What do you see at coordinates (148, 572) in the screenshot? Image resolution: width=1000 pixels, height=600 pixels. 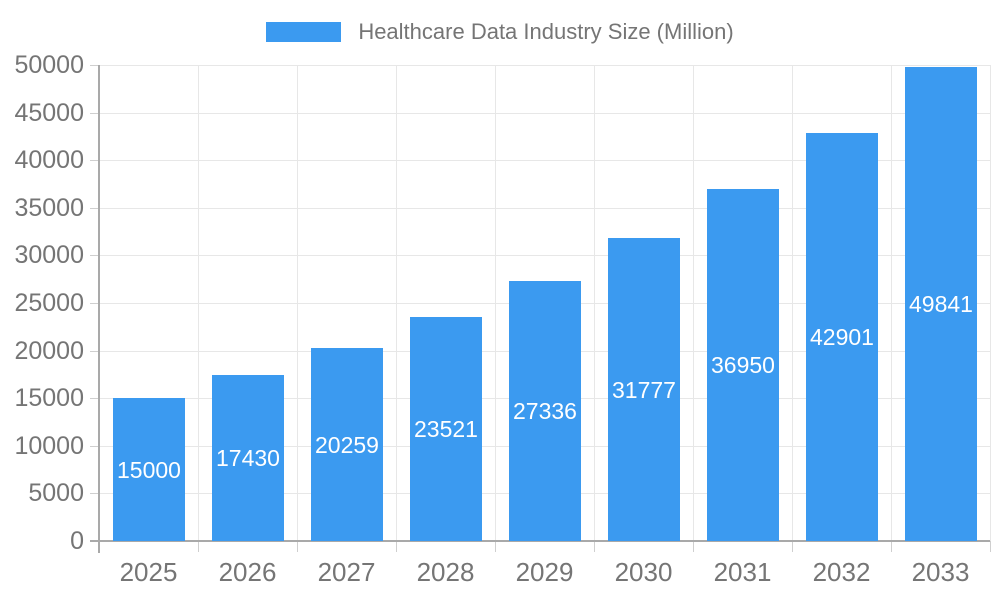 I see `x-axis-label: 2025` at bounding box center [148, 572].